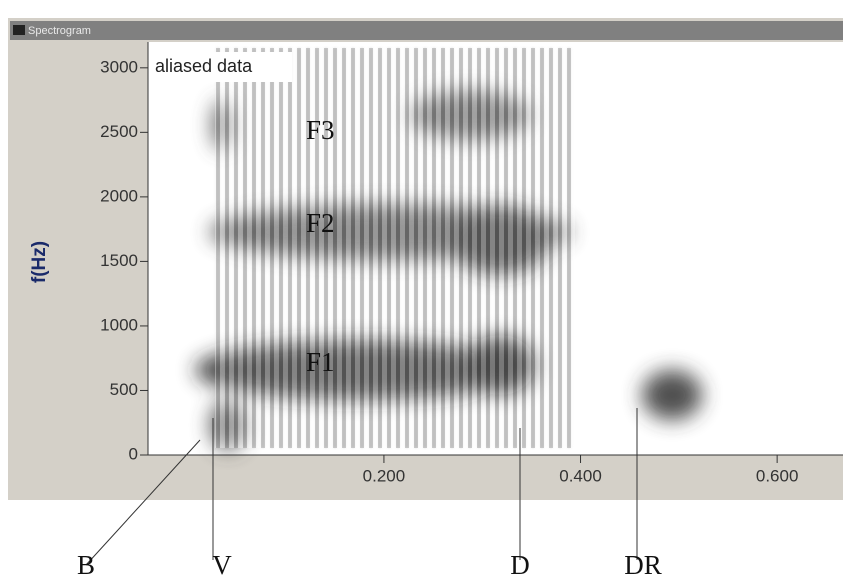  What do you see at coordinates (119, 324) in the screenshot?
I see `y-tick-label: 1000` at bounding box center [119, 324].